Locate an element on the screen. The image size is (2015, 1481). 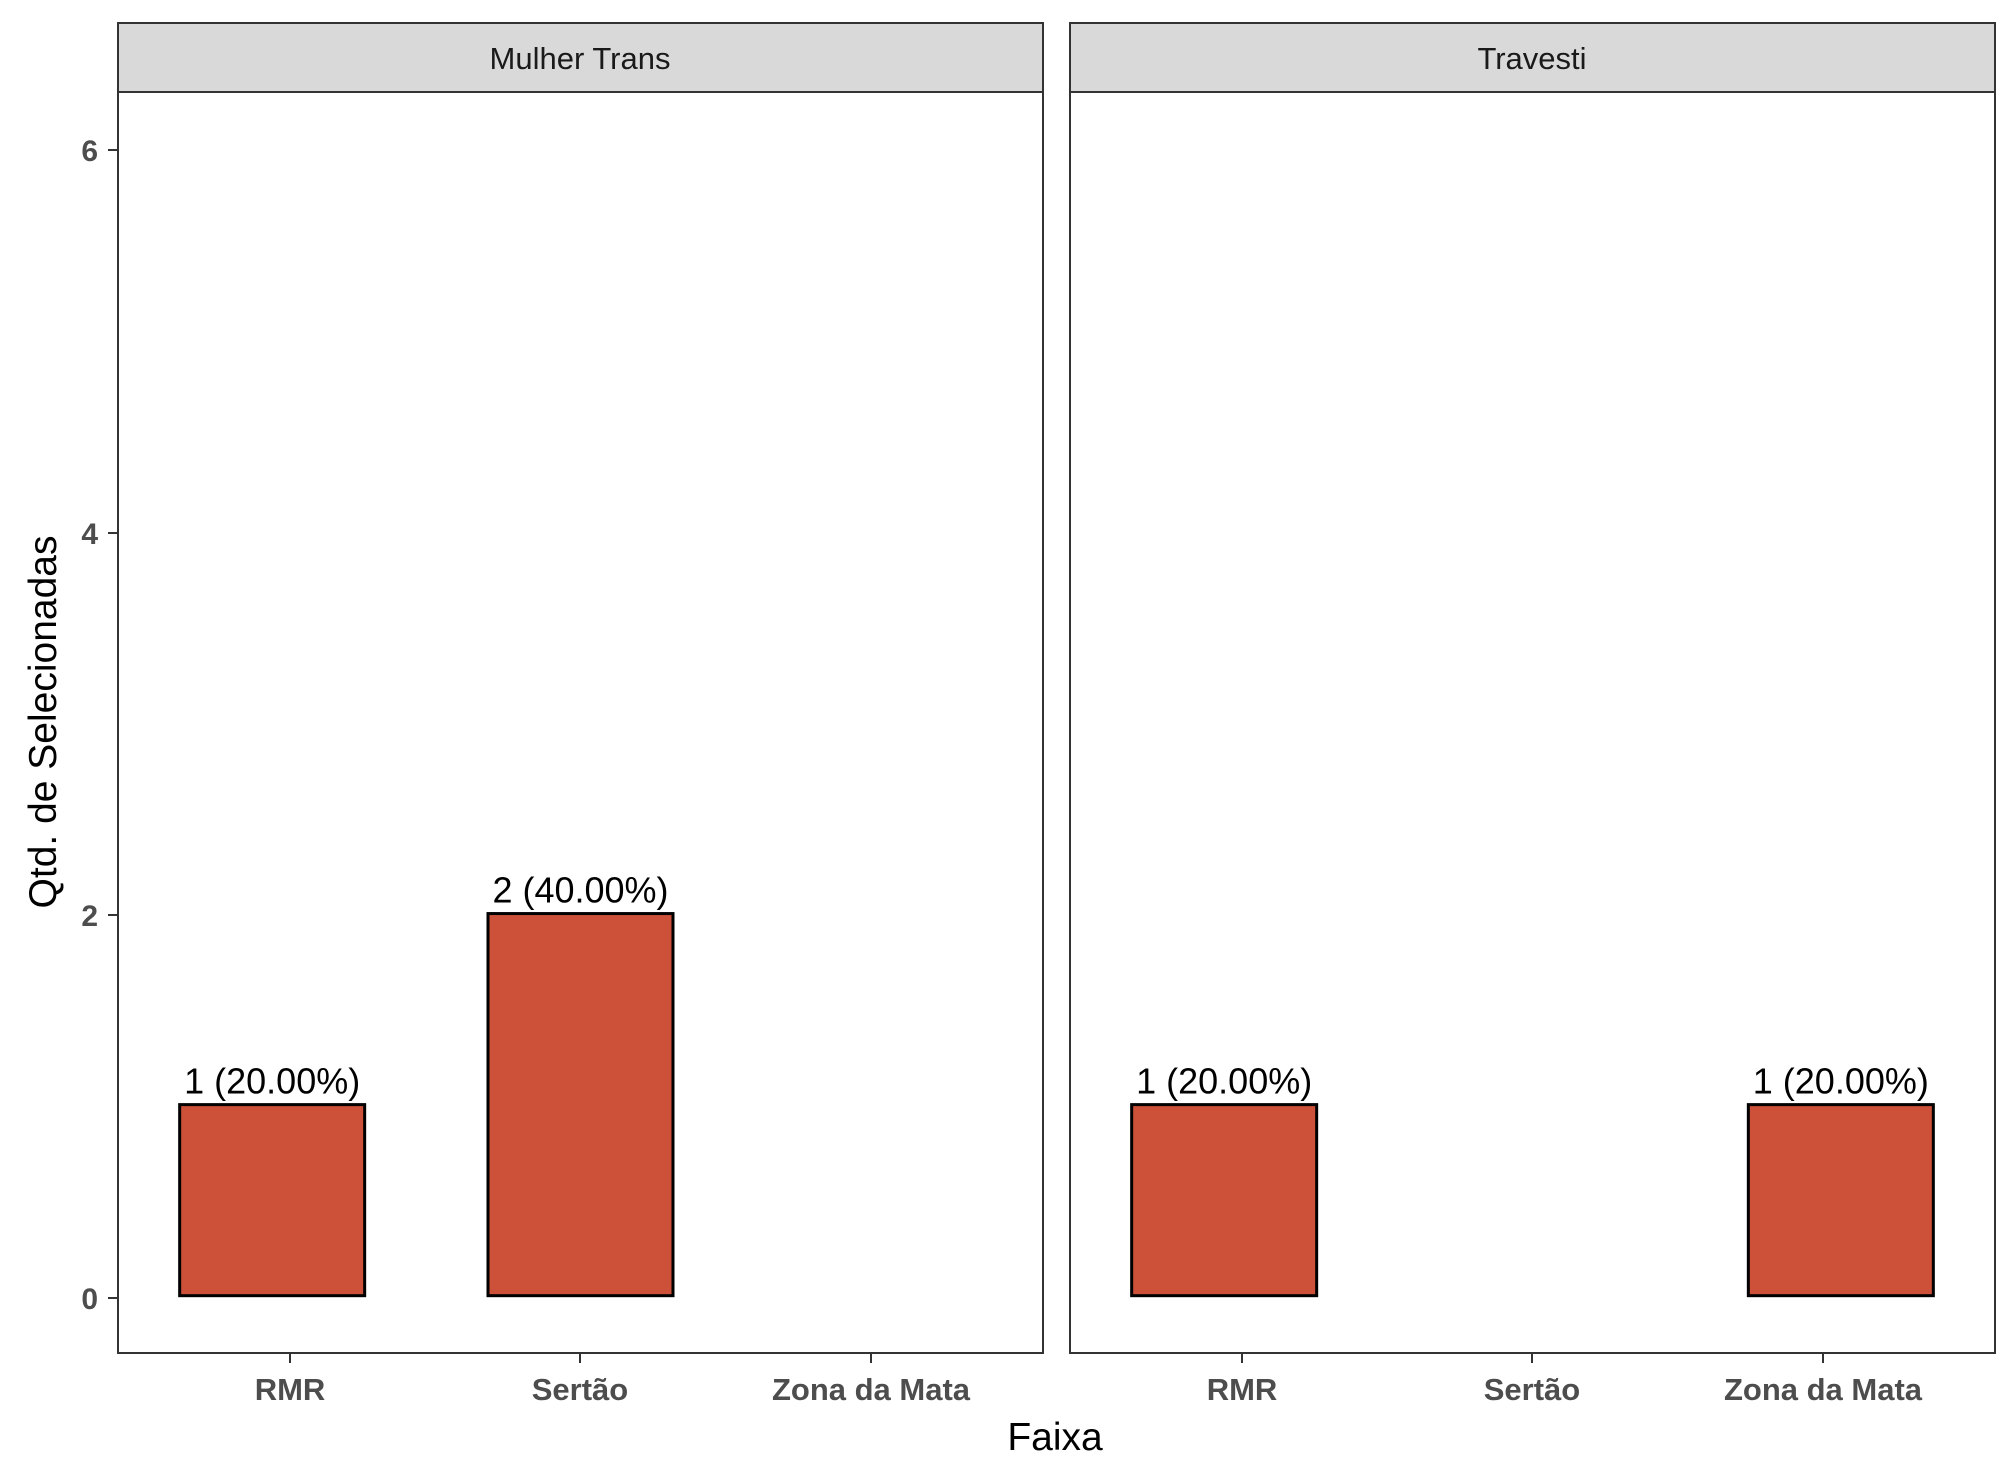
x-axis-travesti: RMR Sertão Zona da Mata is located at coordinates (1565, 1380).